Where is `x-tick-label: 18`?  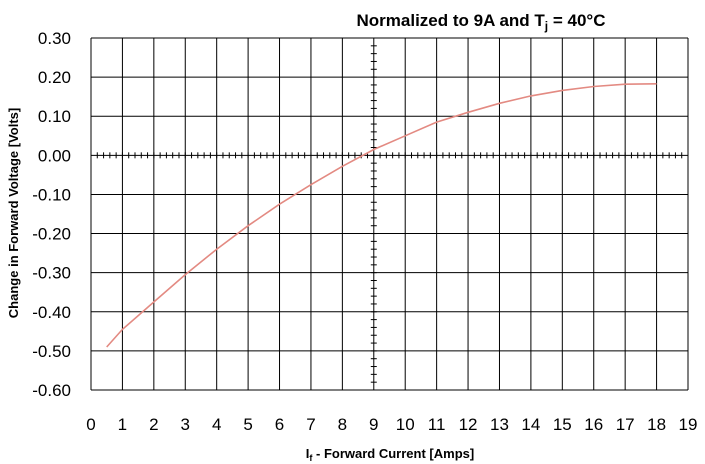
x-tick-label: 18 is located at coordinates (656, 424).